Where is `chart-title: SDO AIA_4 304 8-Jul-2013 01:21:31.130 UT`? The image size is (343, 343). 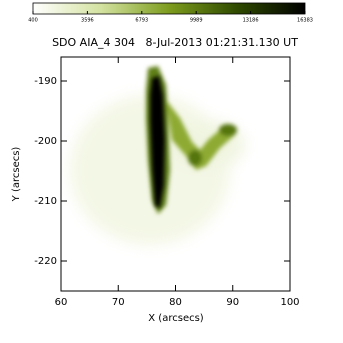
chart-title: SDO AIA_4 304 8-Jul-2013 01:21:31.130 UT is located at coordinates (175, 42).